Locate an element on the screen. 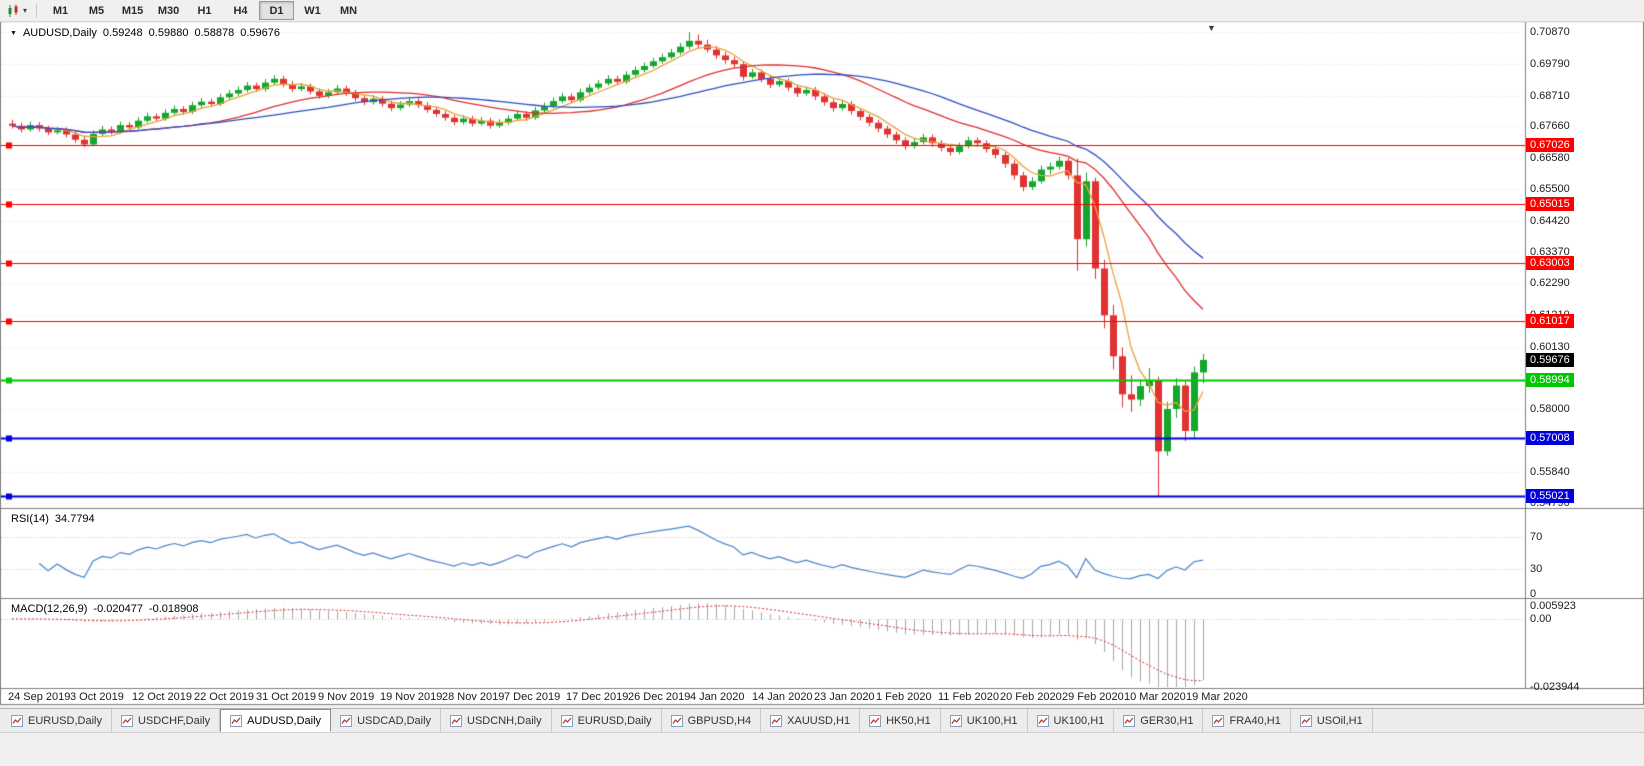 Image resolution: width=1644 pixels, height=766 pixels. chart-tab-0-eurusd-daily: EURUSD,Daily is located at coordinates (57, 720).